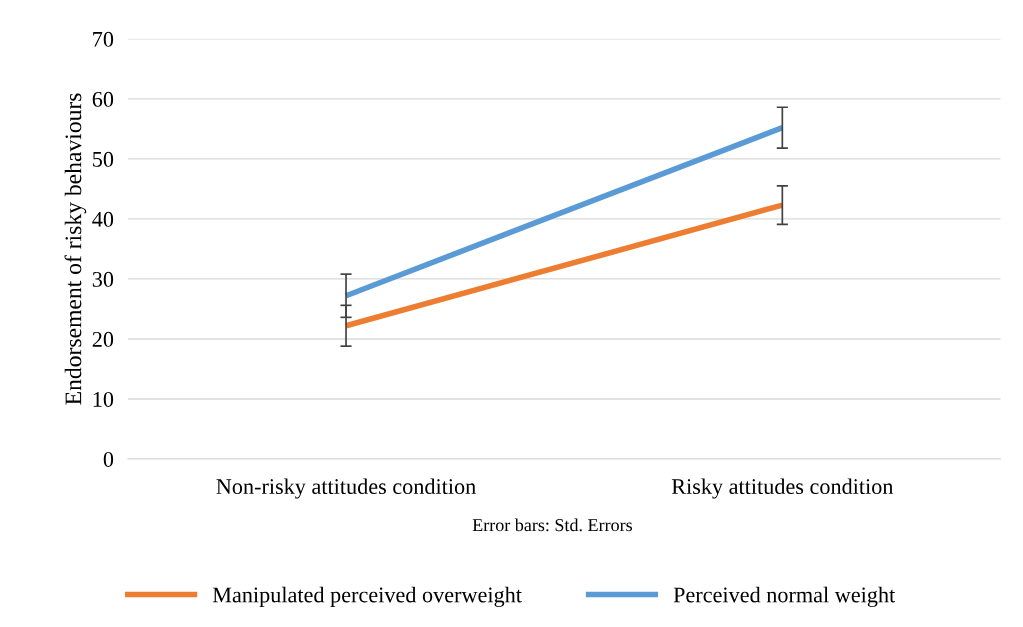 The image size is (1023, 627). Describe the element at coordinates (782, 488) in the screenshot. I see `x-tick-label: Risky attitudes condition` at that location.